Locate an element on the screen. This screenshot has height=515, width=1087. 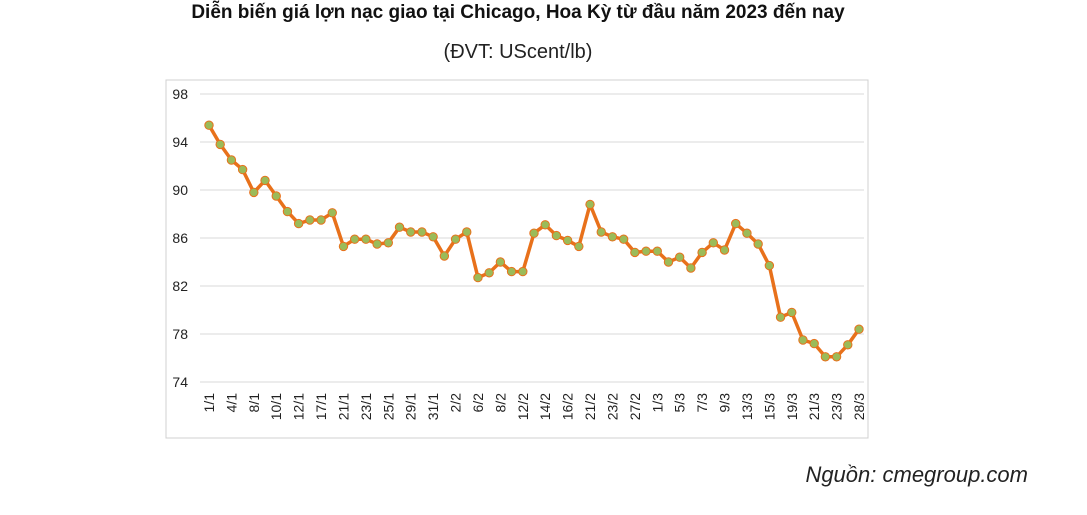
x-tick-label: 12/2 is located at coordinates (523, 406).